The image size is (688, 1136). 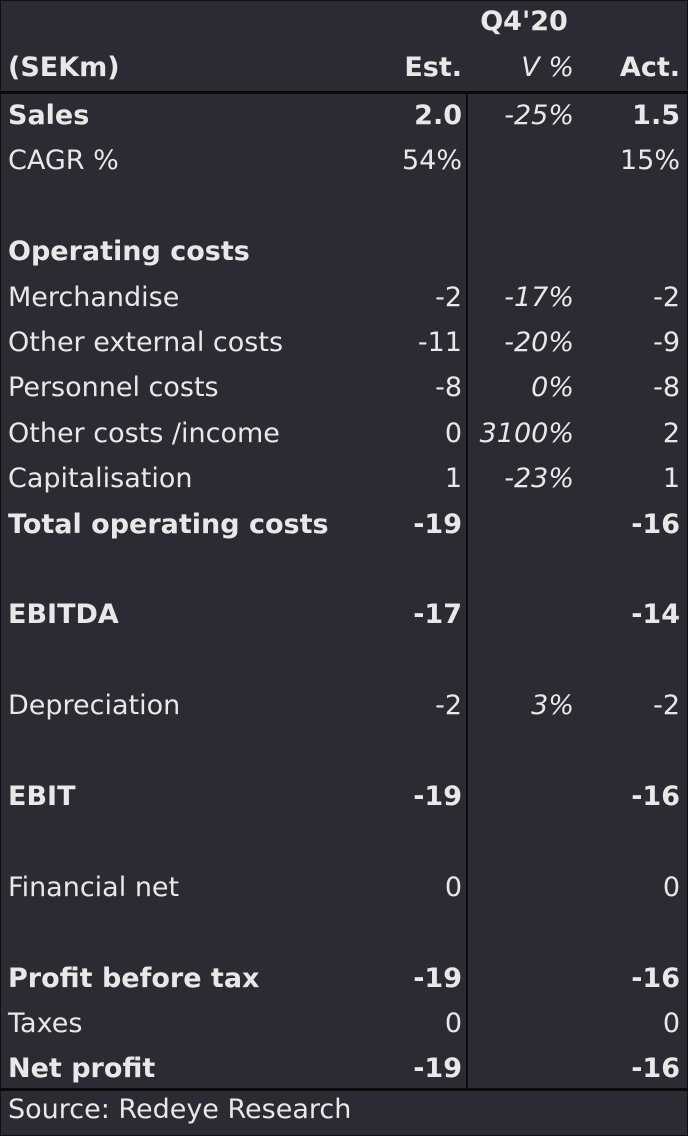 I want to click on column-header-est: Est., so click(x=433, y=67).